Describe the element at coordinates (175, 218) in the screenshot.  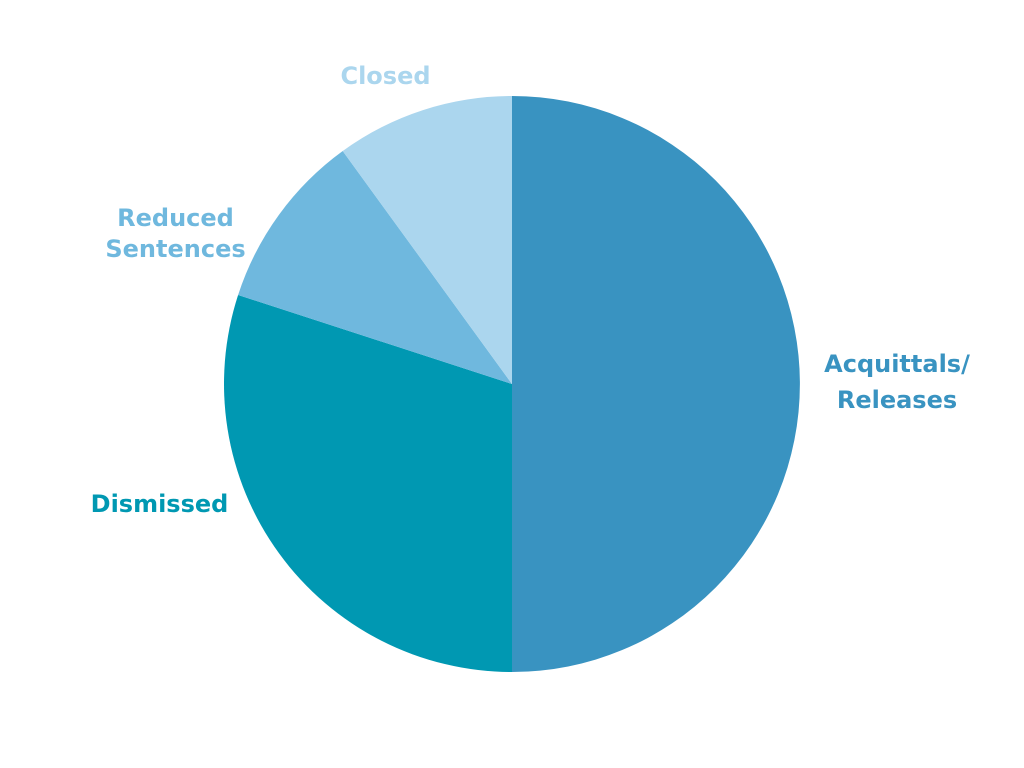
I see `slice-label-line: Reduced` at that location.